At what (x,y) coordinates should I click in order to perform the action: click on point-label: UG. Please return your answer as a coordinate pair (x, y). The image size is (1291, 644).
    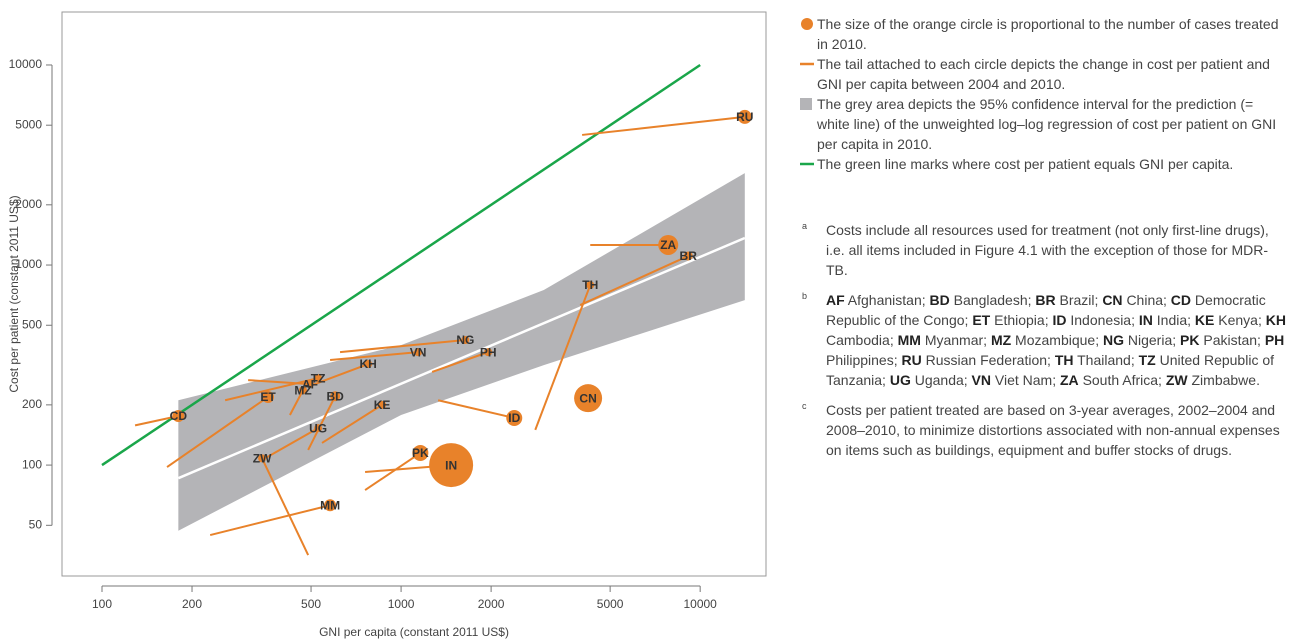
    Looking at the image, I should click on (318, 428).